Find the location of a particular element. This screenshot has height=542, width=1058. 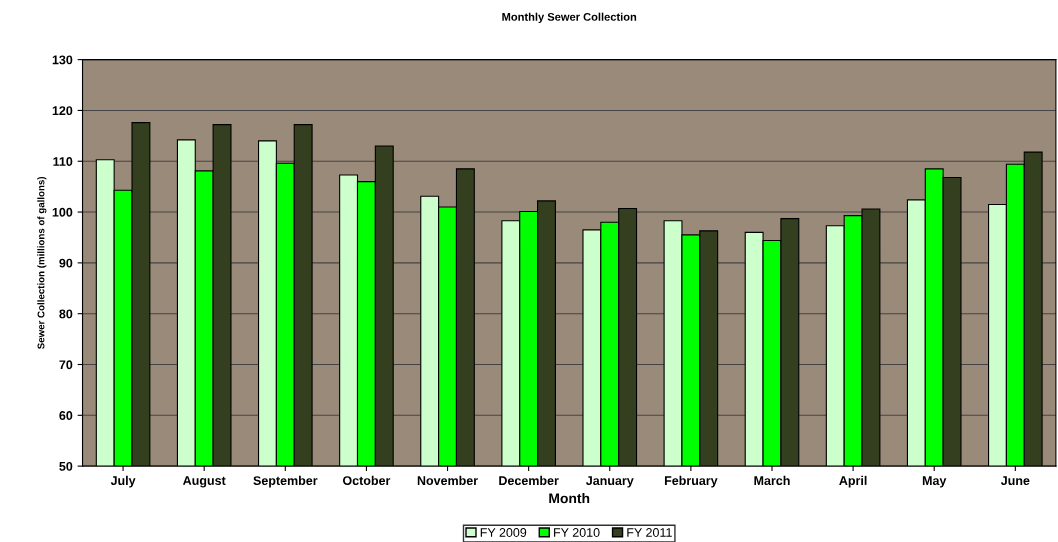

legend-label: FY 2011 is located at coordinates (649, 532).